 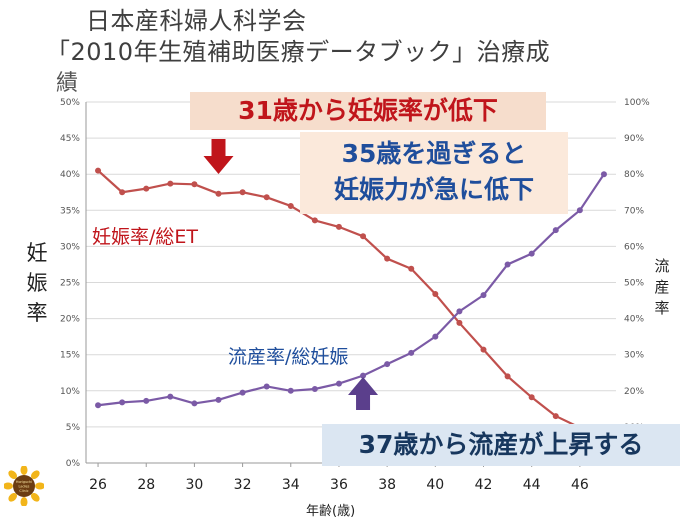 What do you see at coordinates (434, 173) in the screenshot?
I see `callout-over35: 35歳を過ぎると 妊娠力が急に低下` at bounding box center [434, 173].